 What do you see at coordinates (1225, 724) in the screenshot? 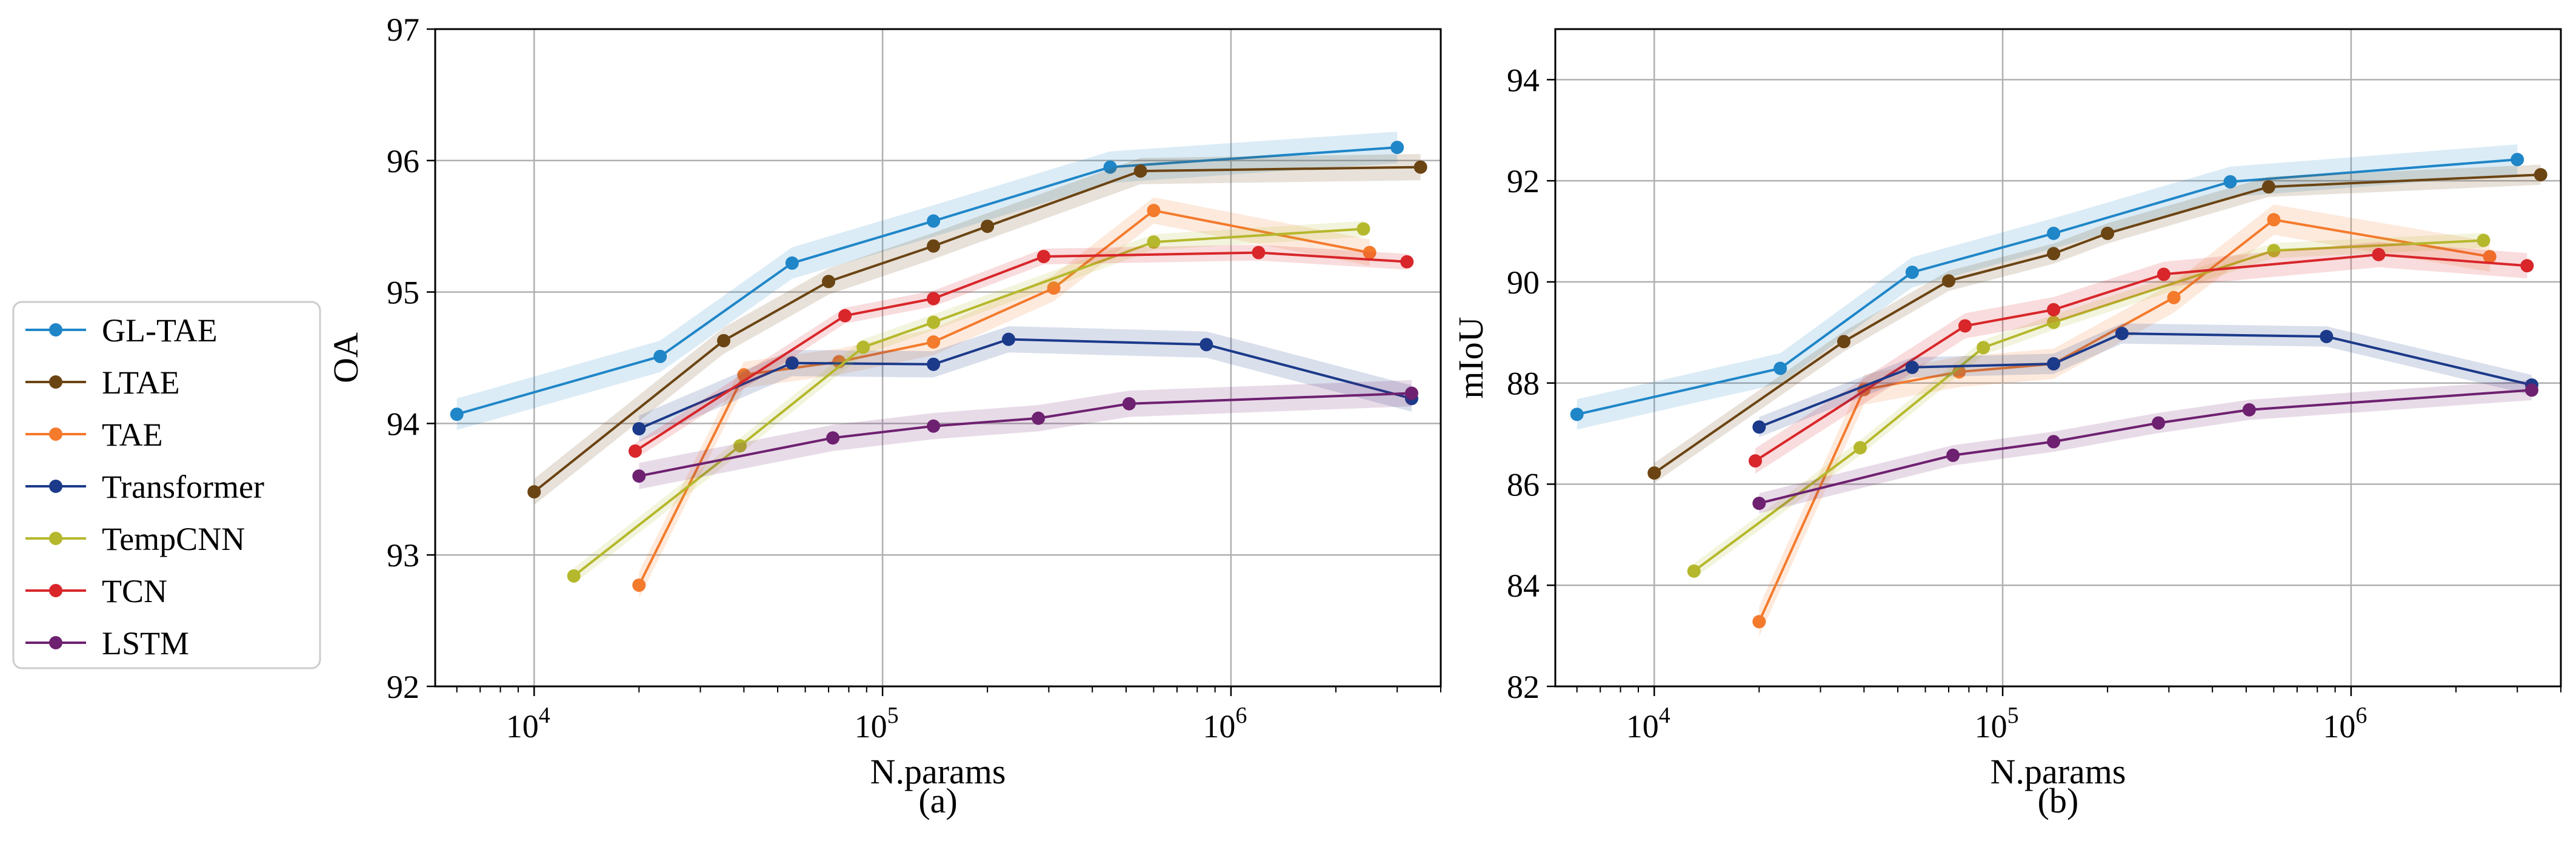
I see `x-tick-label: 10⁶` at bounding box center [1225, 724].